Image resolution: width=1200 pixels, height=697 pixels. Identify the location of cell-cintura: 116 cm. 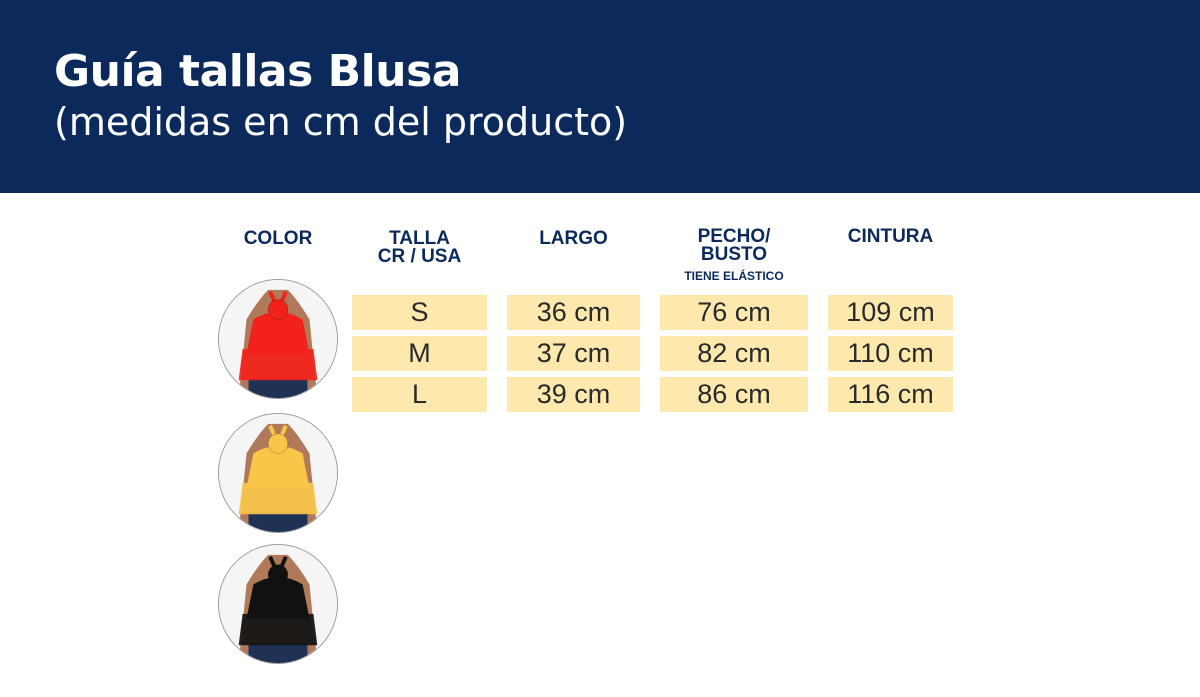
(890, 394).